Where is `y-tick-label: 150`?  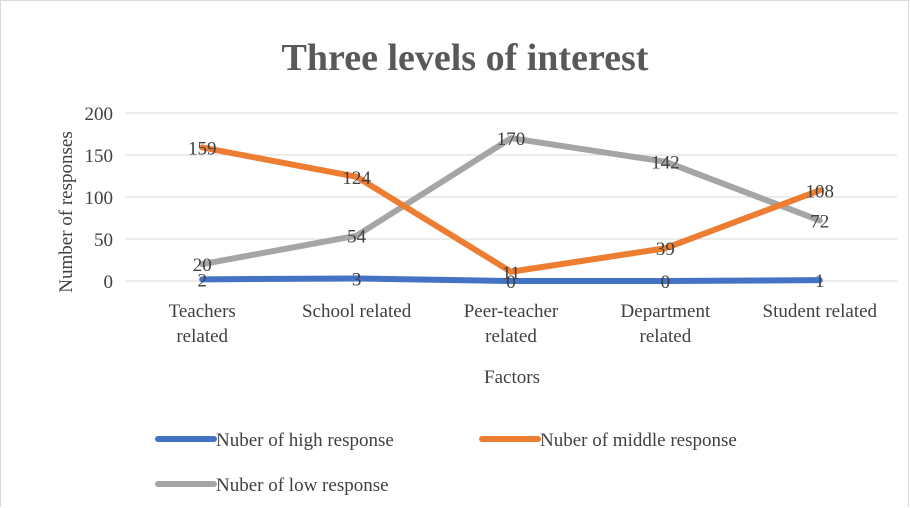 y-tick-label: 150 is located at coordinates (99, 156).